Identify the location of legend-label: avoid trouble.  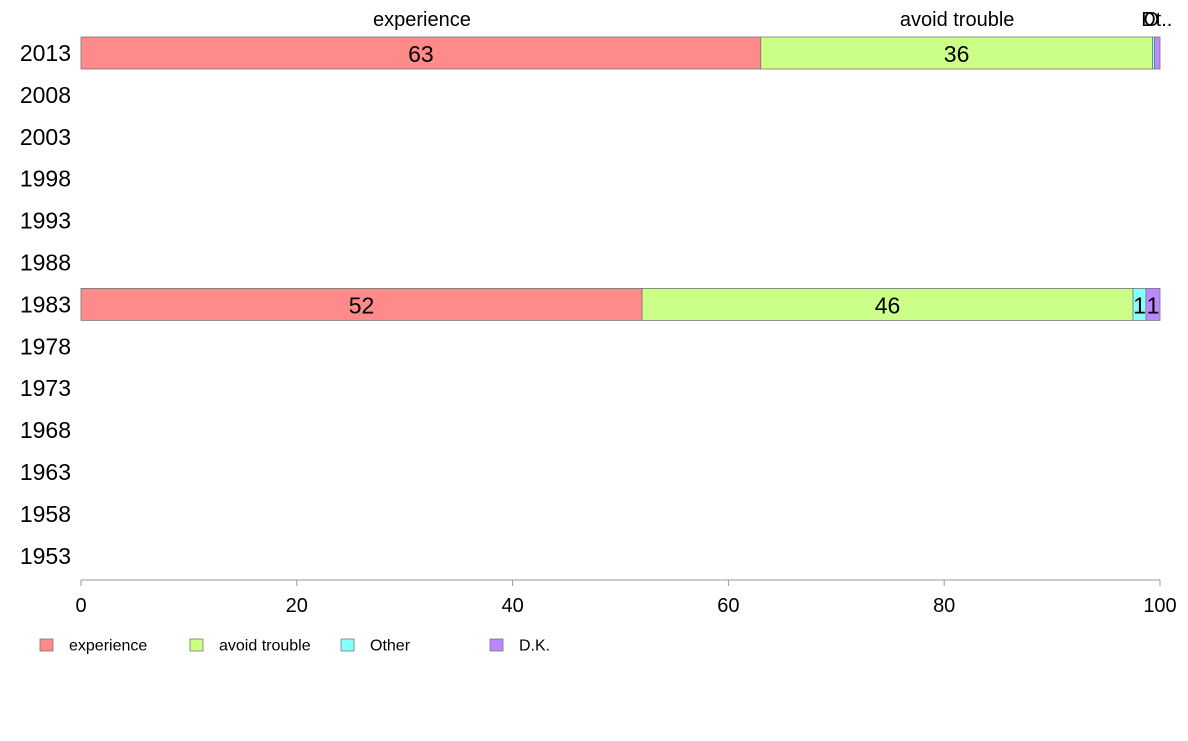
(265, 646).